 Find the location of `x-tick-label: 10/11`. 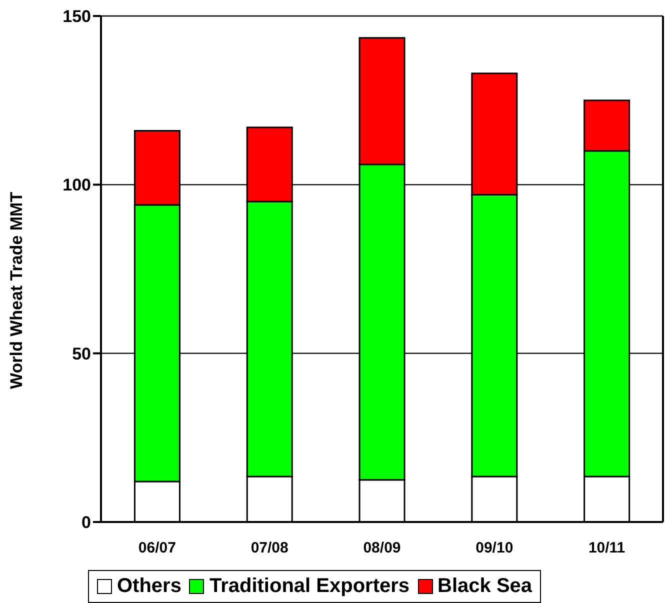

x-tick-label: 10/11 is located at coordinates (607, 548).